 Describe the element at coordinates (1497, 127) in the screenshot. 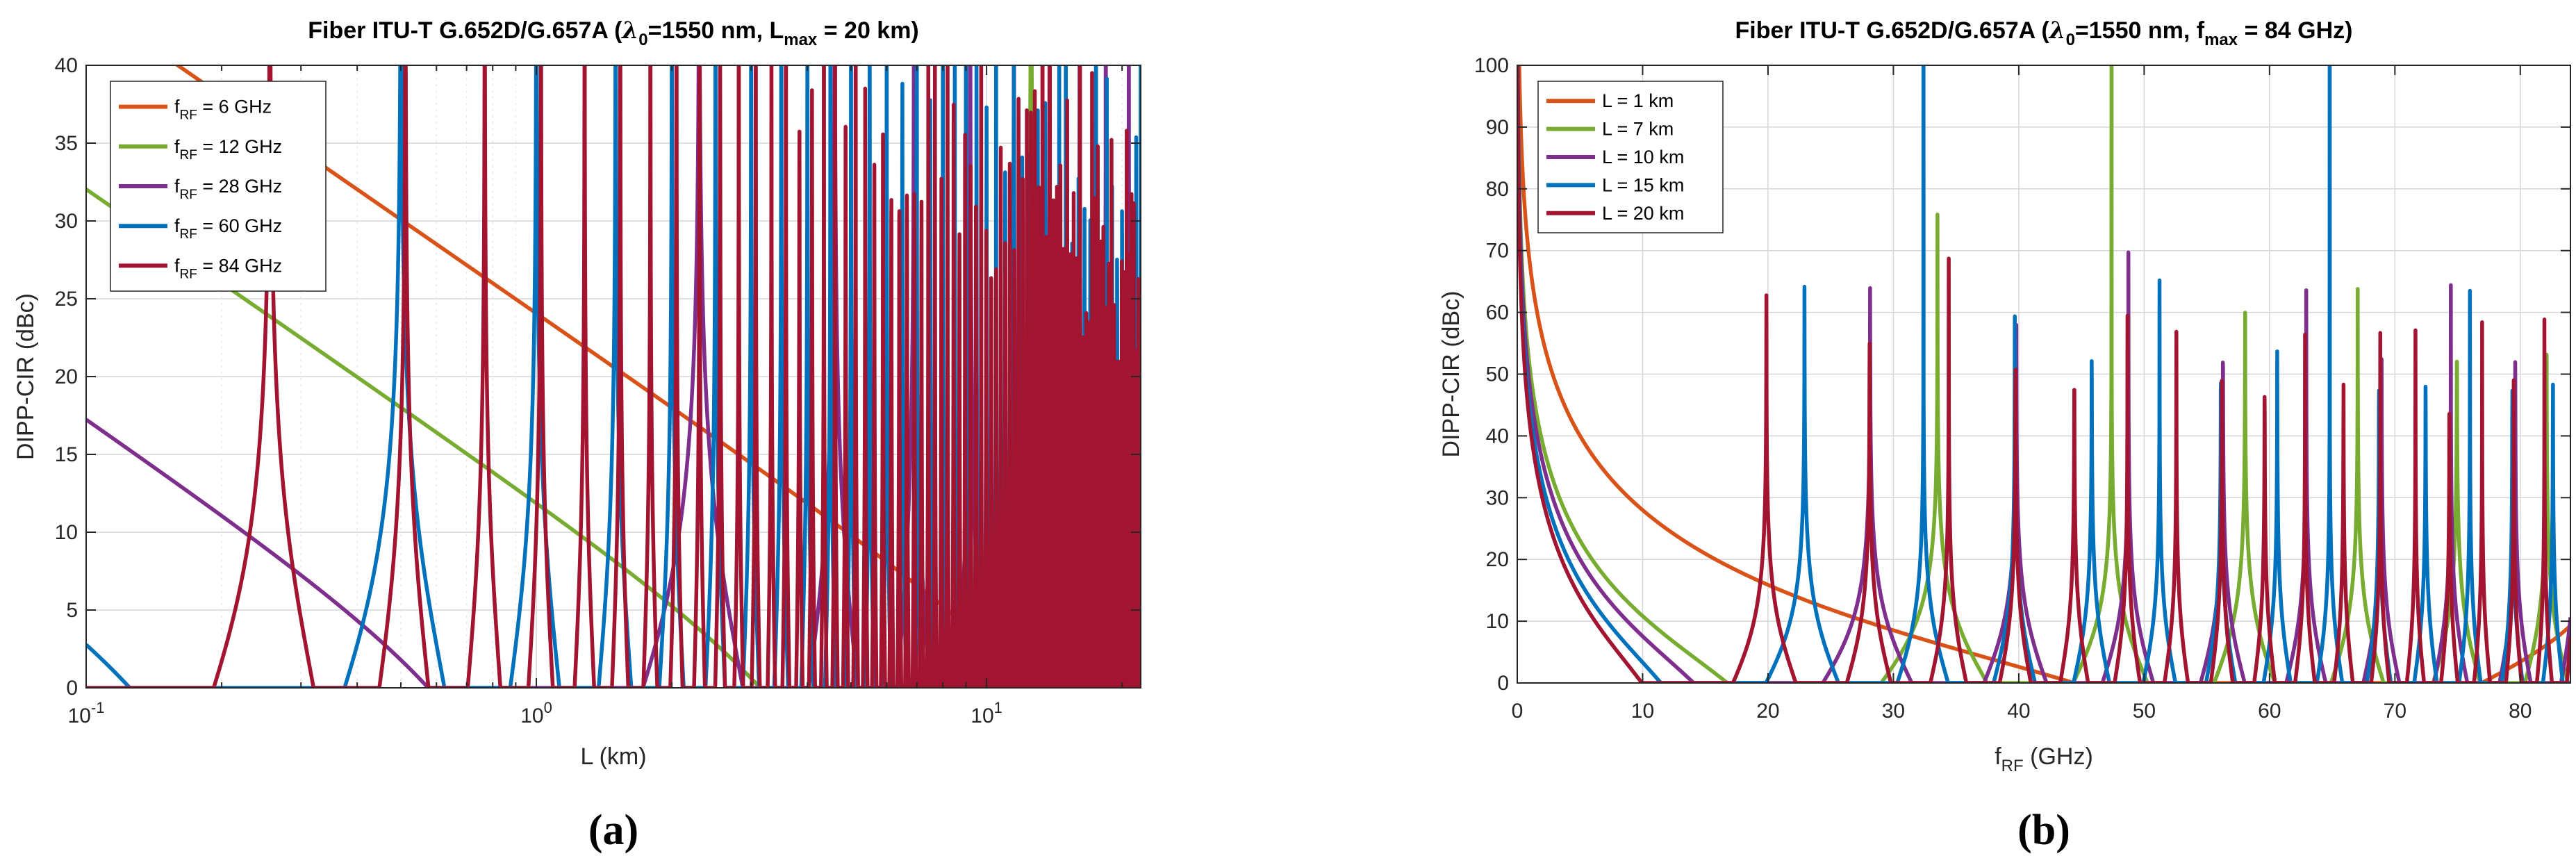

I see `y-tick-label: 90` at that location.